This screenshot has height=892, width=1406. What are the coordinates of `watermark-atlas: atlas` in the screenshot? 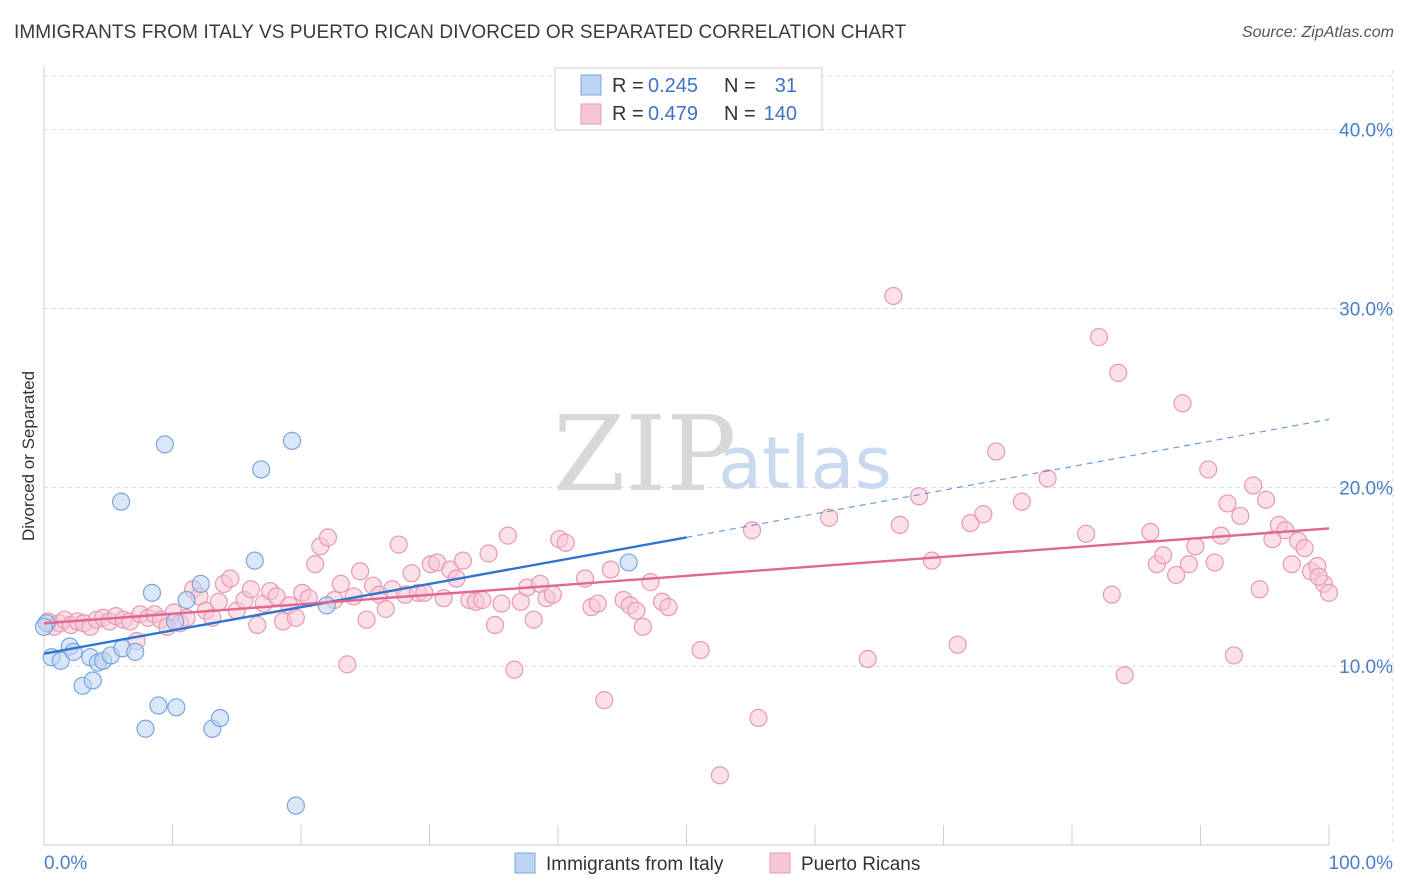 It's located at (805, 463).